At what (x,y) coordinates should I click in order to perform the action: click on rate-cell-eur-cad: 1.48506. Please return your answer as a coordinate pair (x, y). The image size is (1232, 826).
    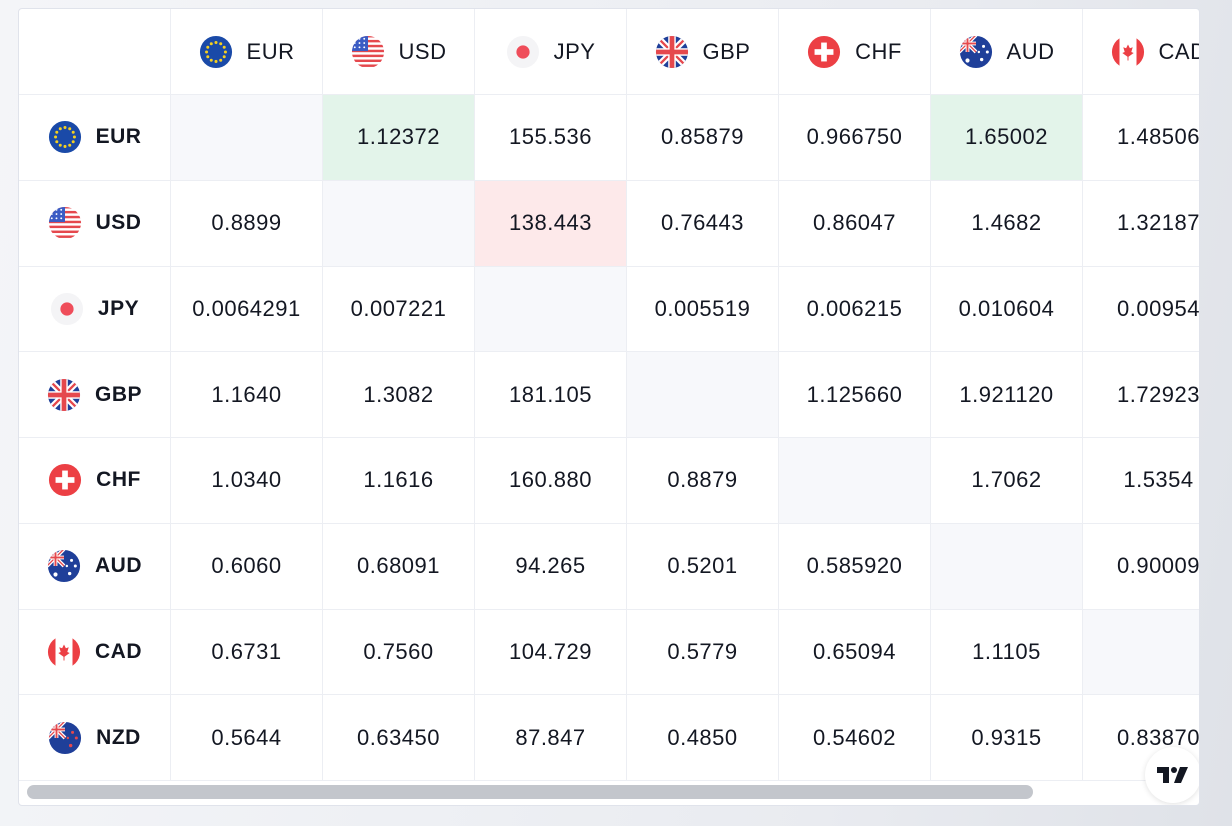
    Looking at the image, I should click on (1141, 138).